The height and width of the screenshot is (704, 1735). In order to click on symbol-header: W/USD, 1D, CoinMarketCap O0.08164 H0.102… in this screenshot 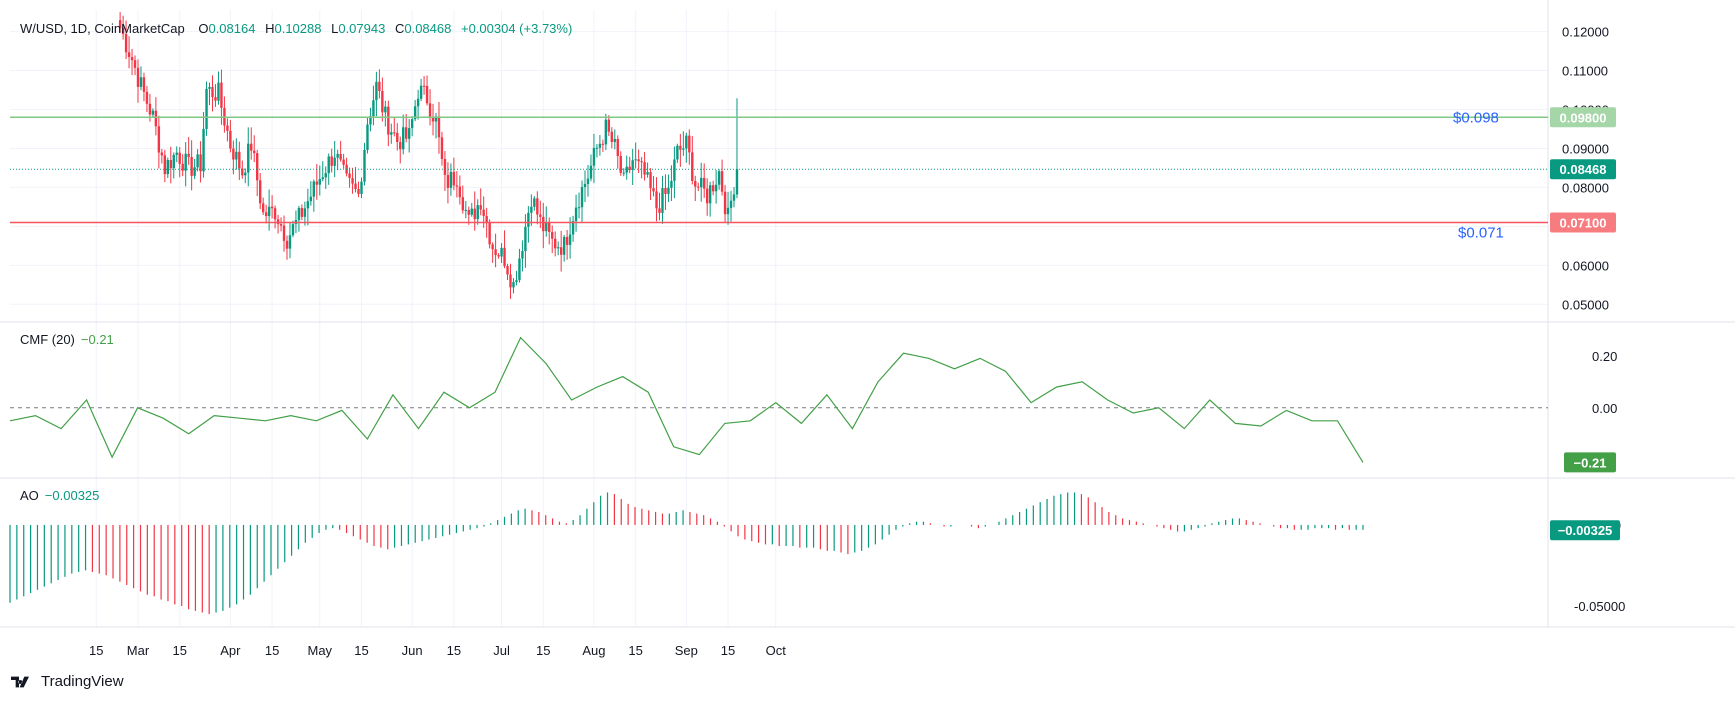, I will do `click(296, 28)`.